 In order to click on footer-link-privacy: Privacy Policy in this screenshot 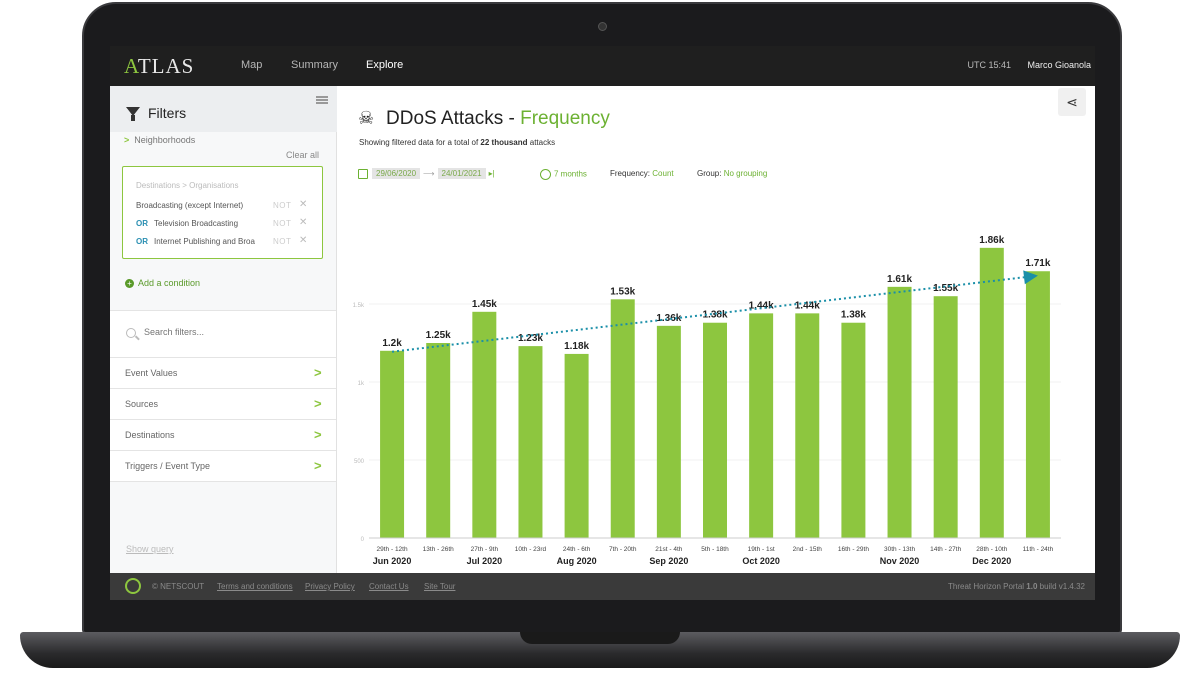, I will do `click(330, 586)`.